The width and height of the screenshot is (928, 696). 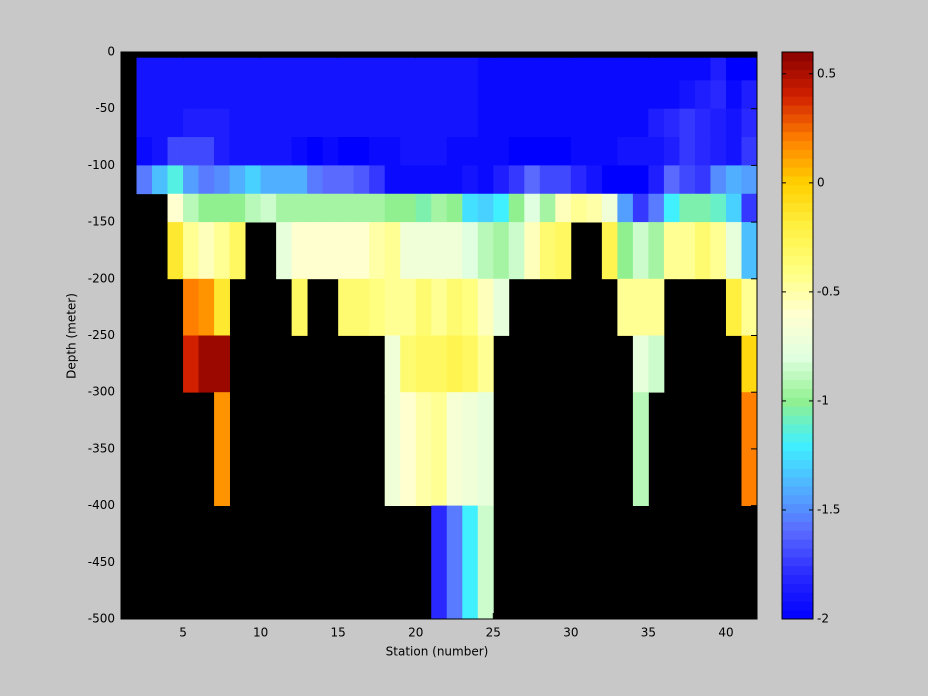 I want to click on colorbar-tick-label: -2, so click(x=823, y=619).